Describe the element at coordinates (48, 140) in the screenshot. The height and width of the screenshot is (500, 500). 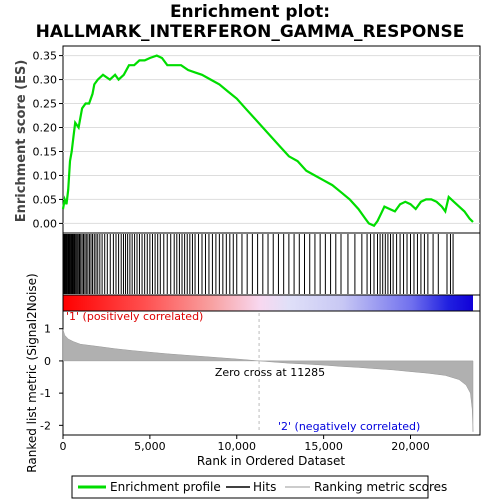
I see `es-y-ticks: 0.00 0.05 0.10 0.15 0.20 0.25 0.30 0.35` at that location.